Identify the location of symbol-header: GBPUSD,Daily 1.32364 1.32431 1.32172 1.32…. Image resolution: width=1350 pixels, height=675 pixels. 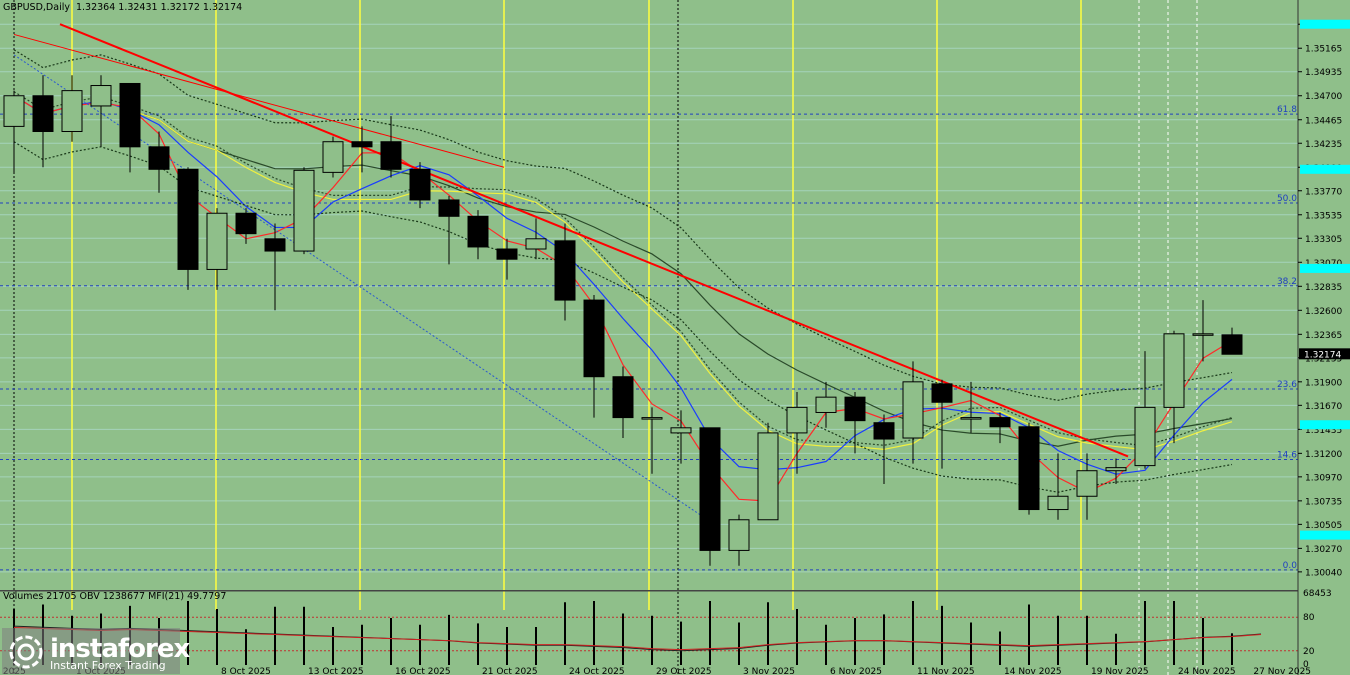
(122, 7).